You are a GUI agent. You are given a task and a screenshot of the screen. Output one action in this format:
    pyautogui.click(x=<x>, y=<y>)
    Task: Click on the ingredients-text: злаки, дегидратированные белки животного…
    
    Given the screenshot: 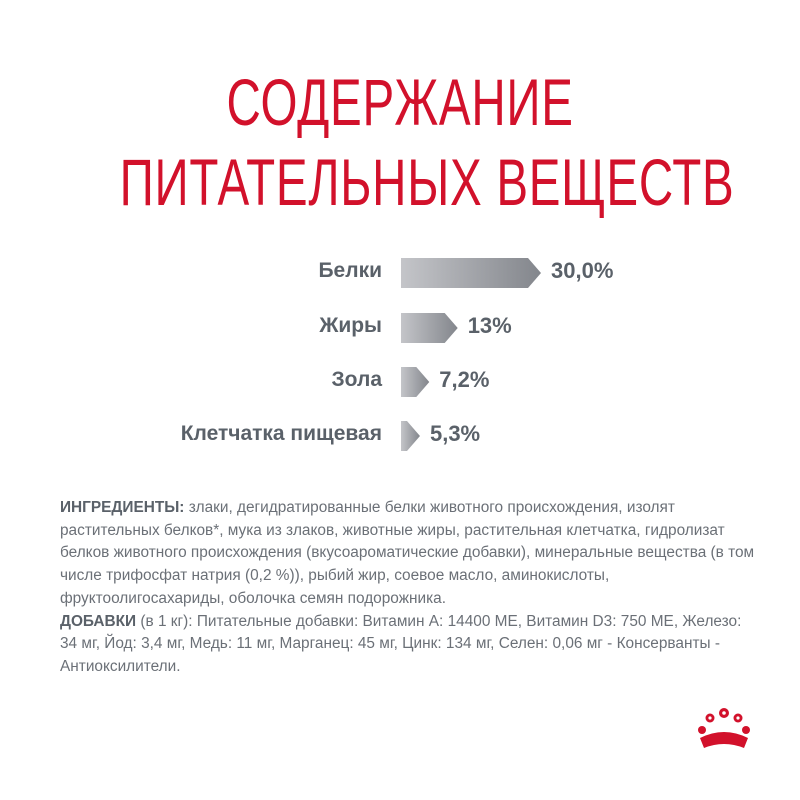 What is the action you would take?
    pyautogui.click(x=407, y=553)
    